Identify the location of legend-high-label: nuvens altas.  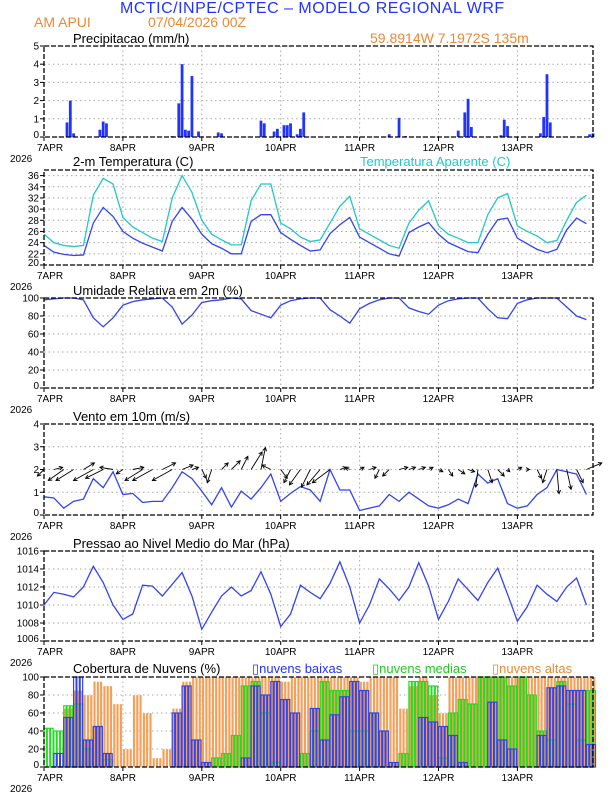
(536, 668).